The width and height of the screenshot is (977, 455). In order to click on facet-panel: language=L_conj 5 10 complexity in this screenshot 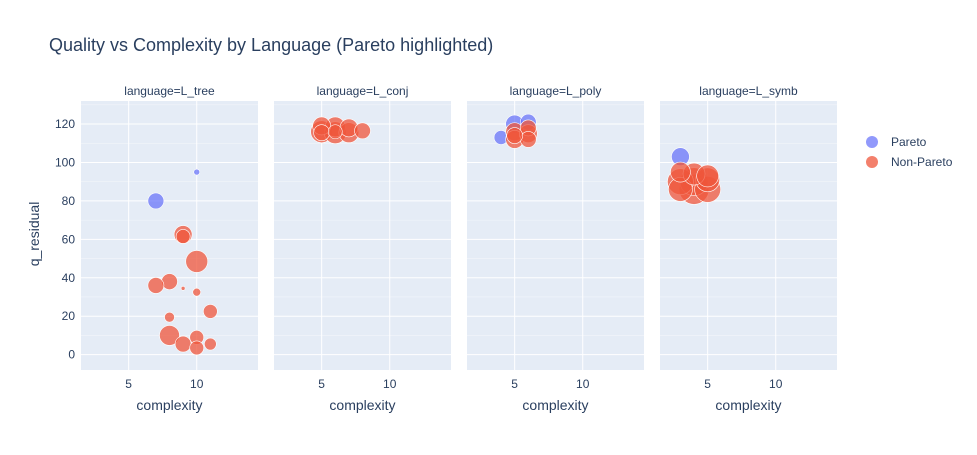, I will do `click(362, 248)`.